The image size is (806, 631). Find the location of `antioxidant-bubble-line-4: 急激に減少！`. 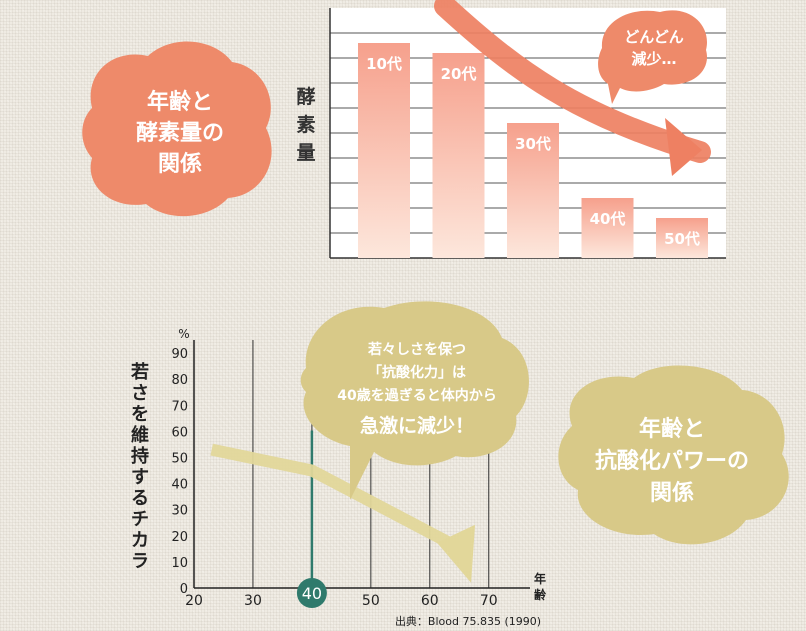

antioxidant-bubble-line-4: 急激に減少！ is located at coordinates (417, 425).